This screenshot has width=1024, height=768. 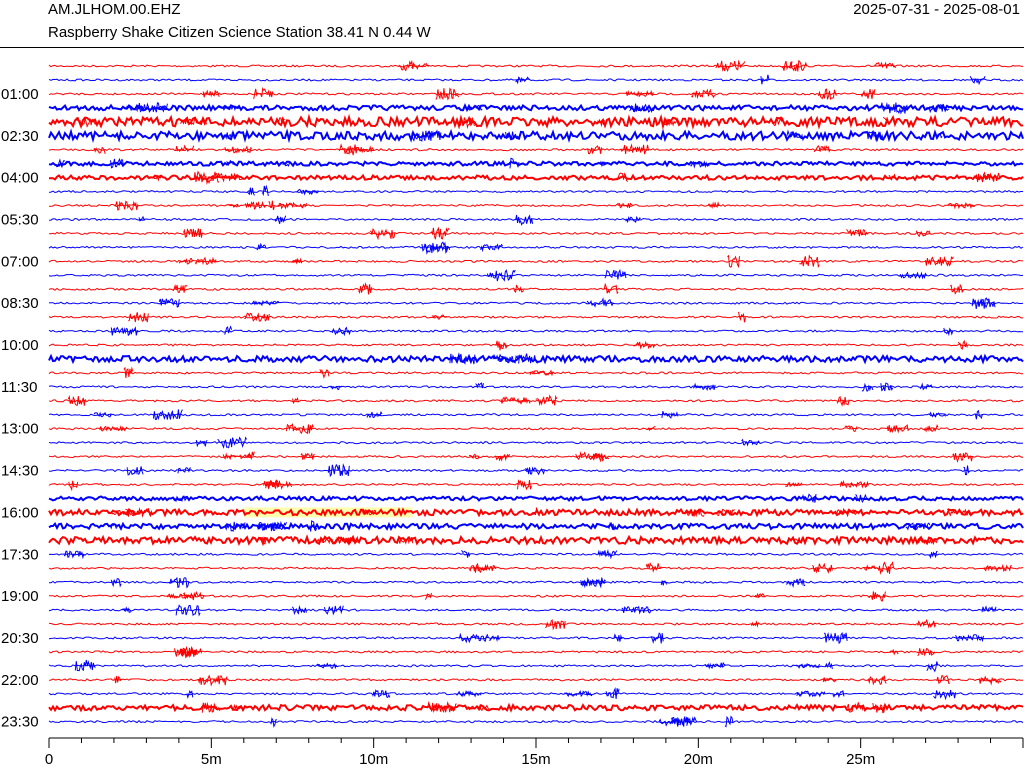 I want to click on x-tick-label: 10m, so click(x=373, y=759).